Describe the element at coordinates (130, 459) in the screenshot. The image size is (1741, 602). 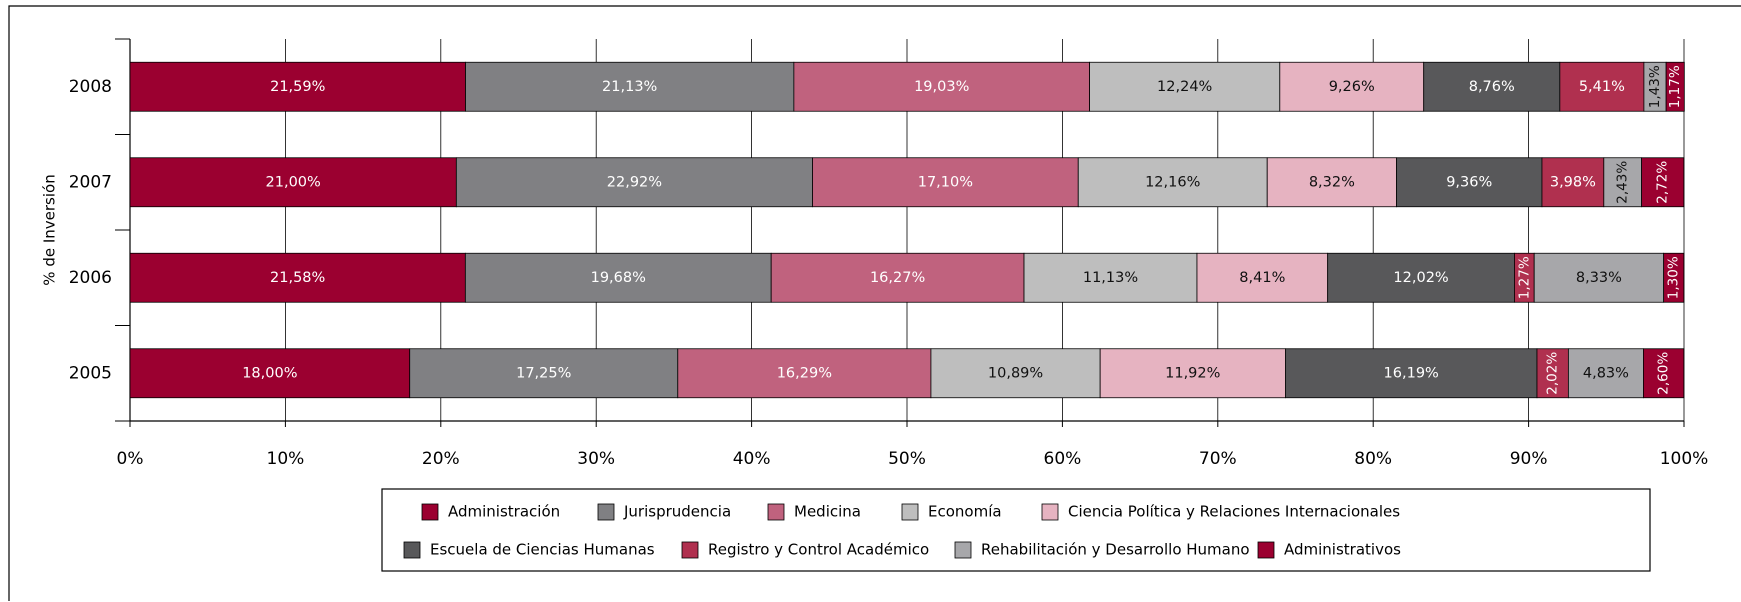
I see `x-tick-label: 0%` at that location.